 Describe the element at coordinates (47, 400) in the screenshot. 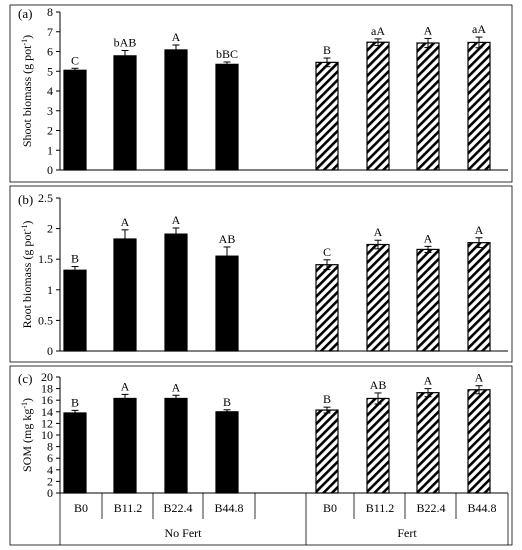

I see `y-tick-label: 16` at that location.